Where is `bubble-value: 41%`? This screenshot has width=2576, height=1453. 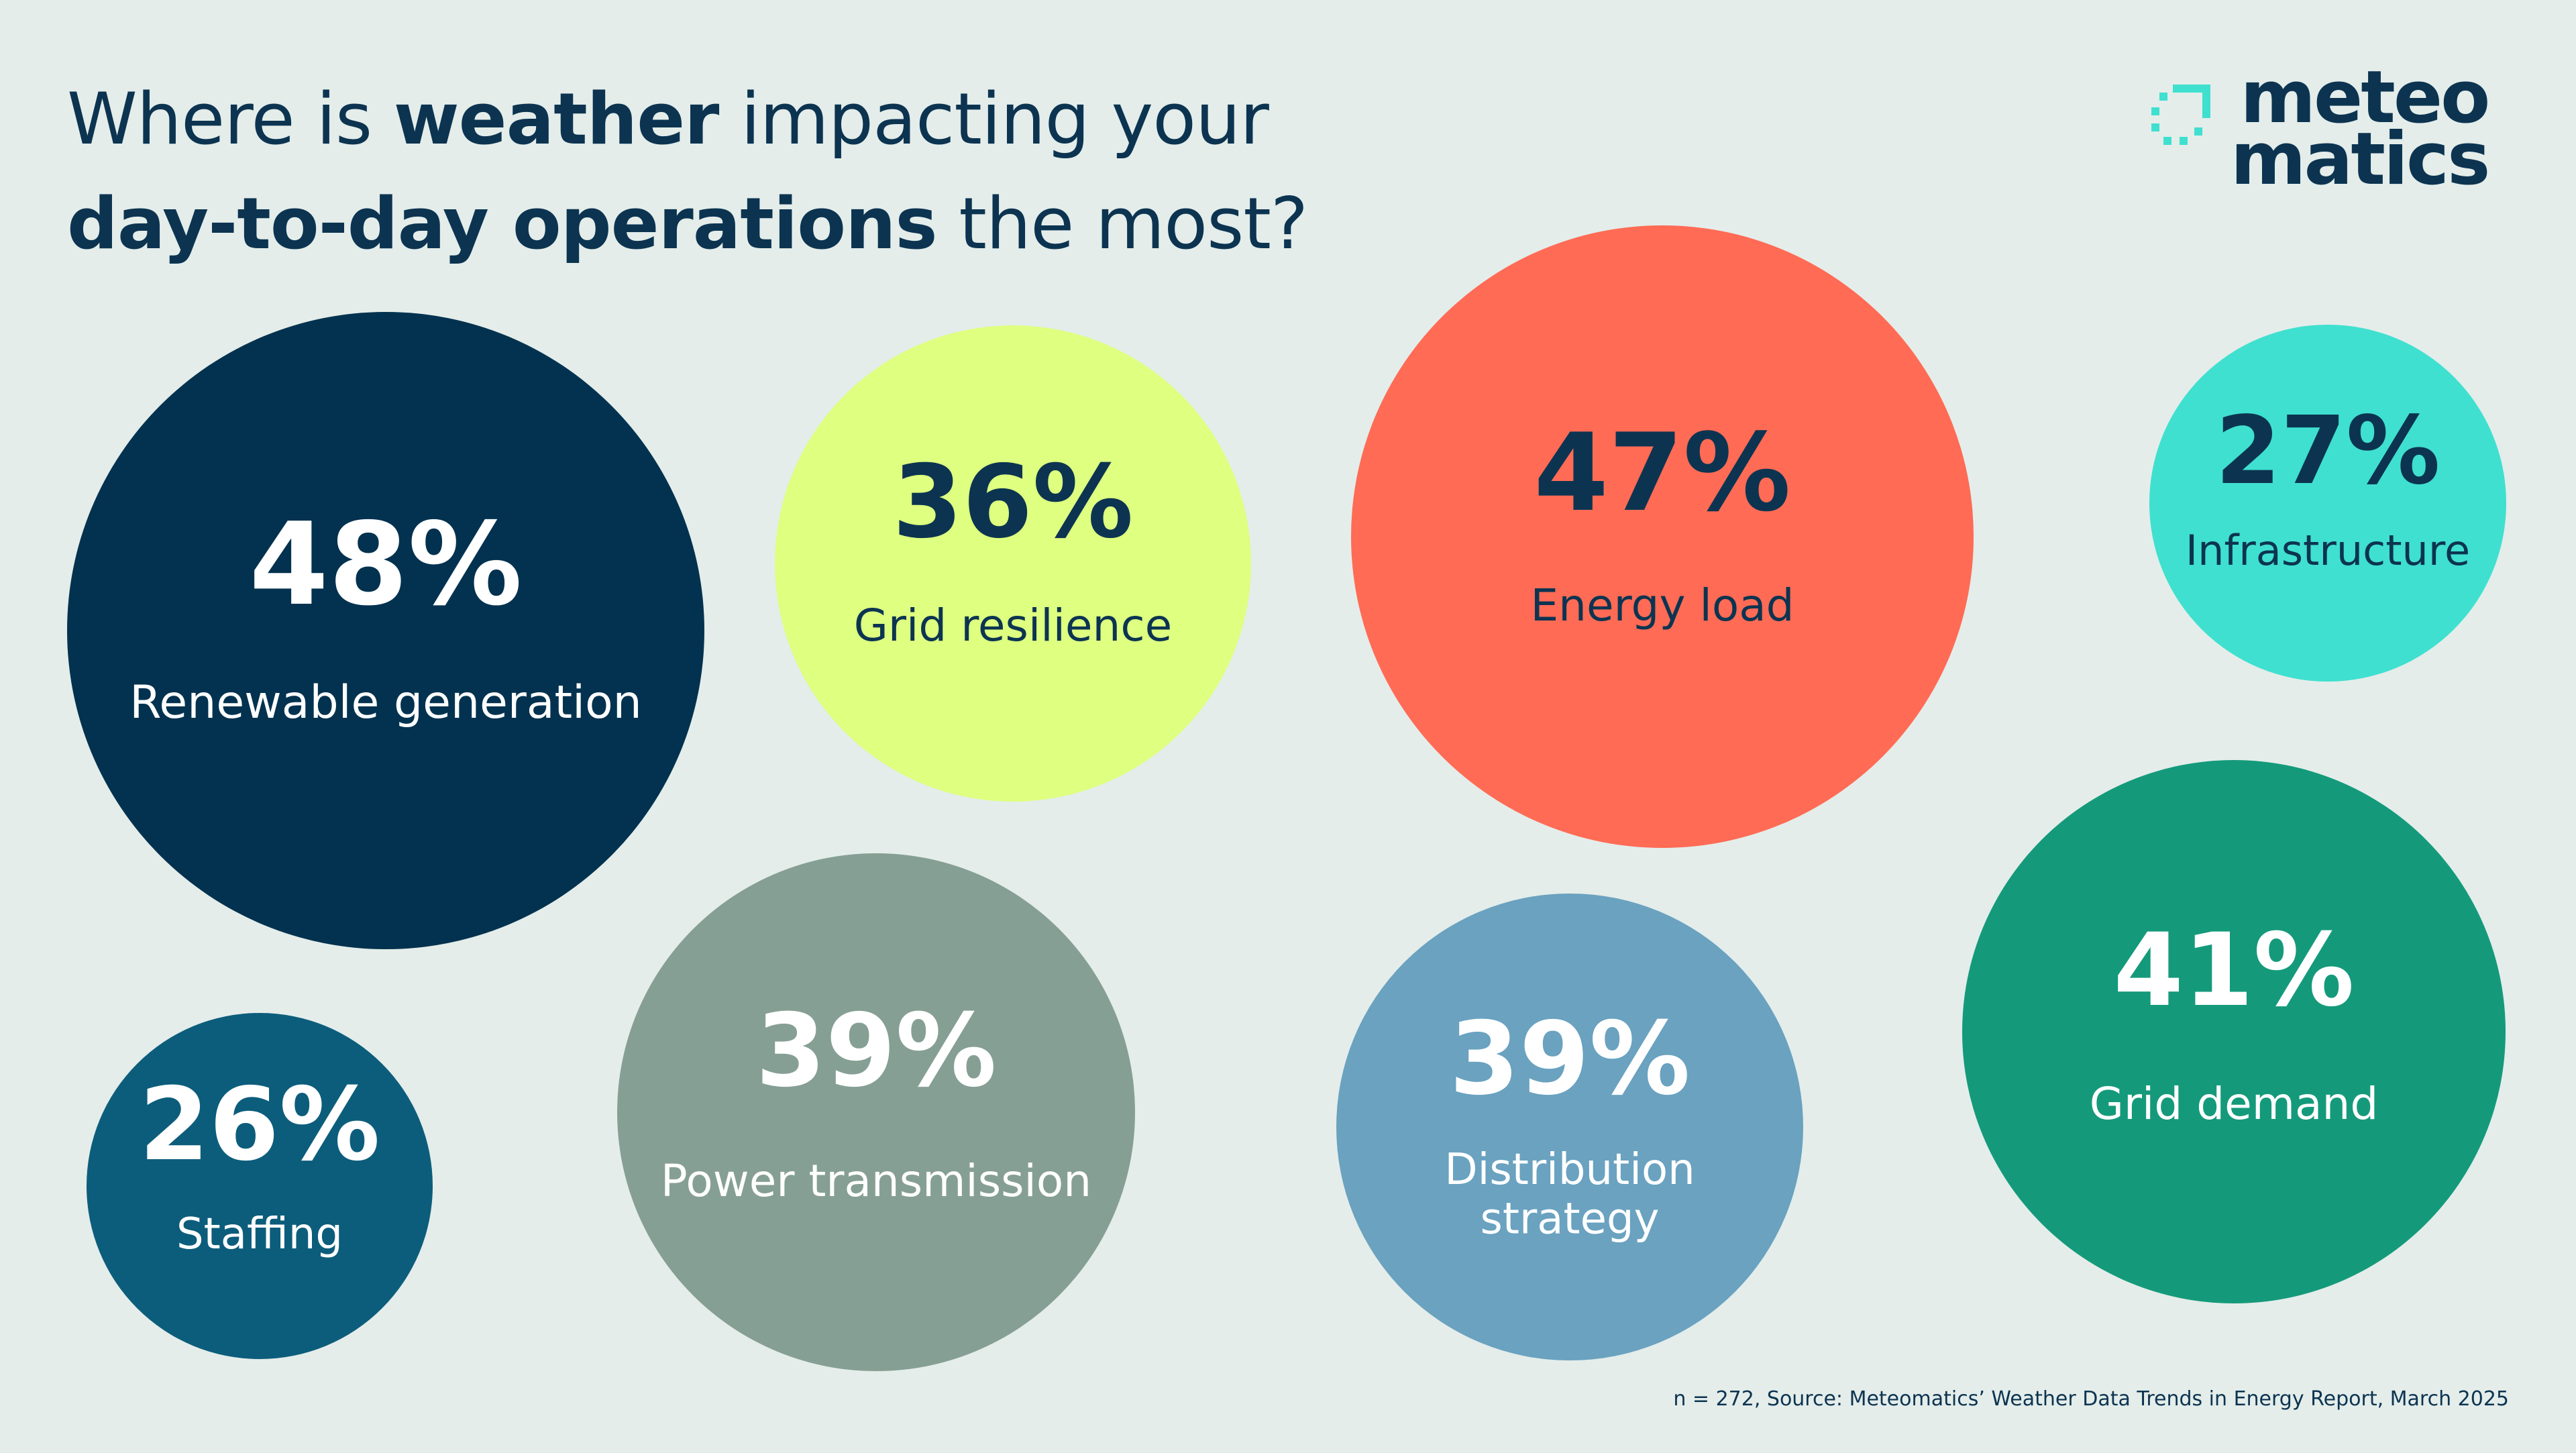 bubble-value: 41% is located at coordinates (2233, 971).